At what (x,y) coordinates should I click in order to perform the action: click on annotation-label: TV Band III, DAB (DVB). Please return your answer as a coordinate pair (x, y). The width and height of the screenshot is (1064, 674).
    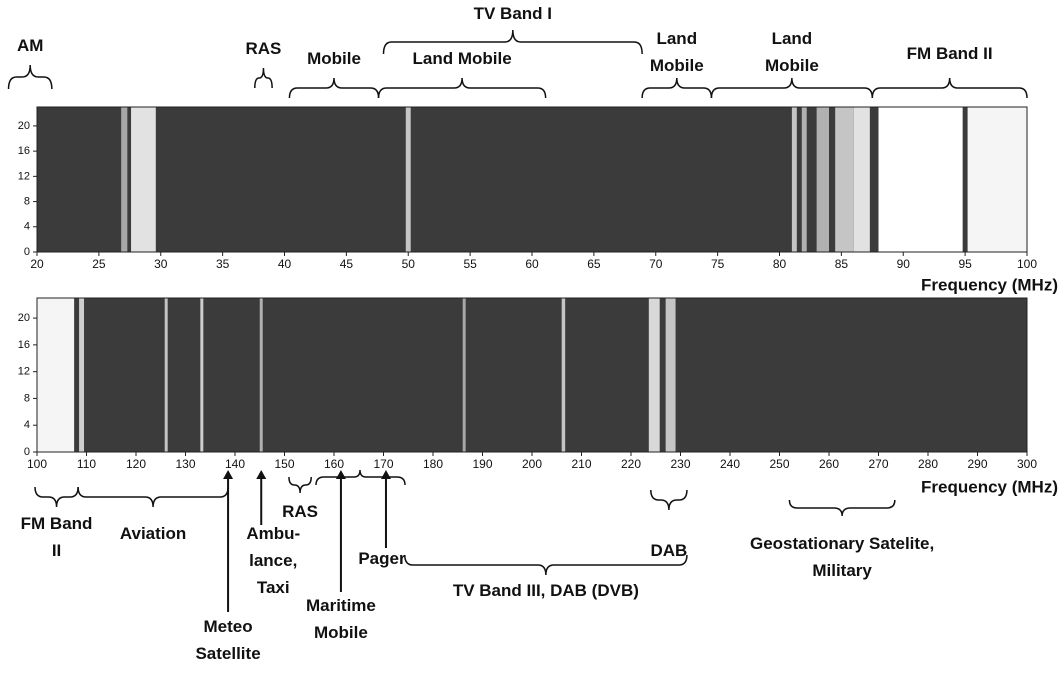
    Looking at the image, I should click on (546, 590).